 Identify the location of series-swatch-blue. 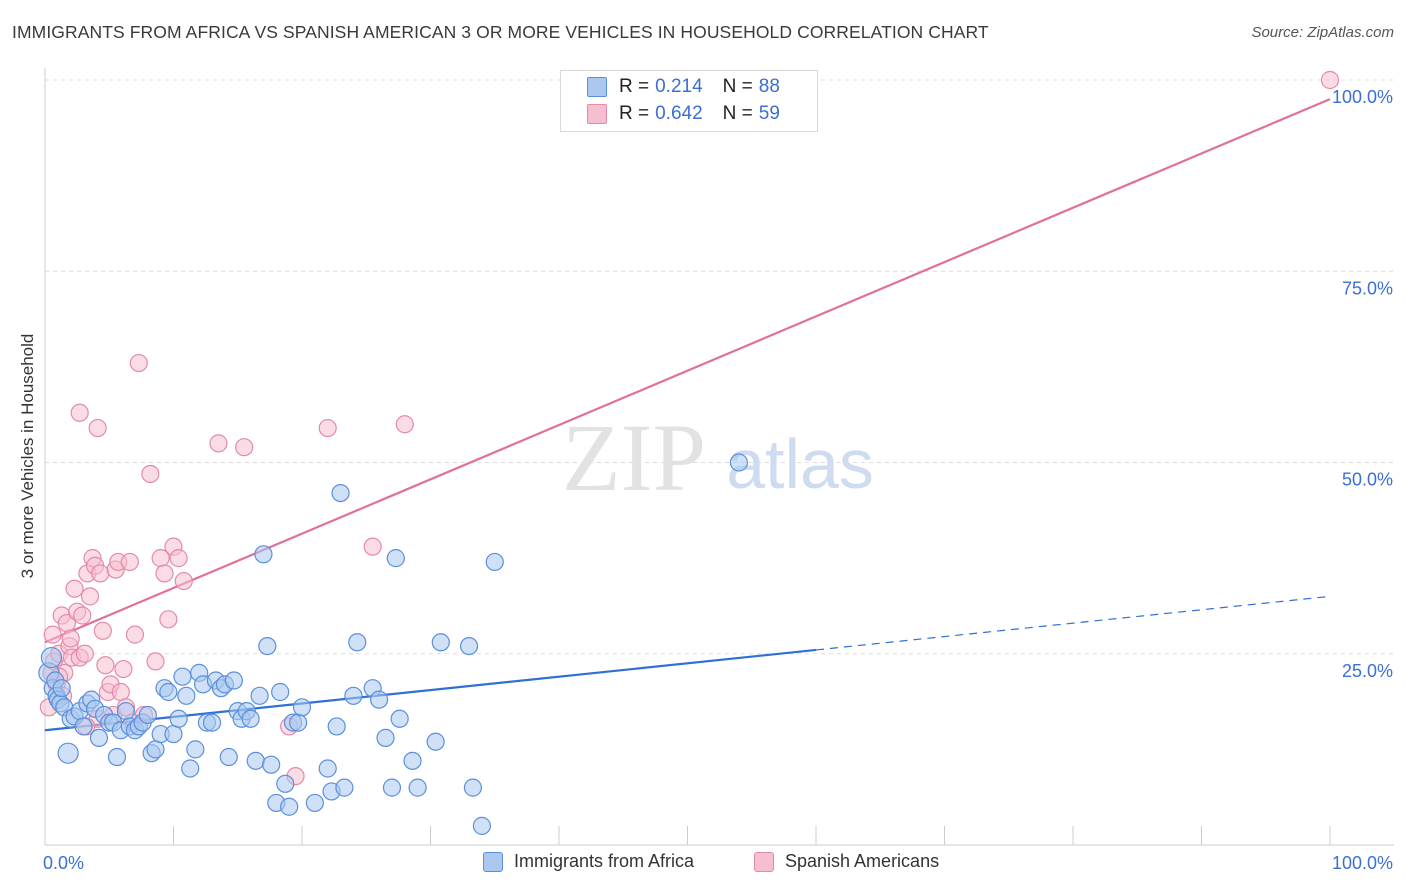
(493, 861).